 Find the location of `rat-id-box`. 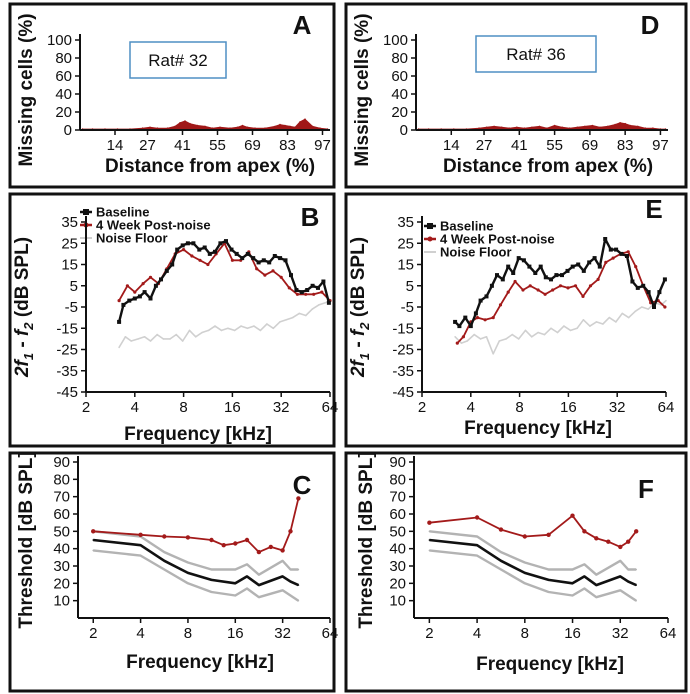

rat-id-box is located at coordinates (178, 60).